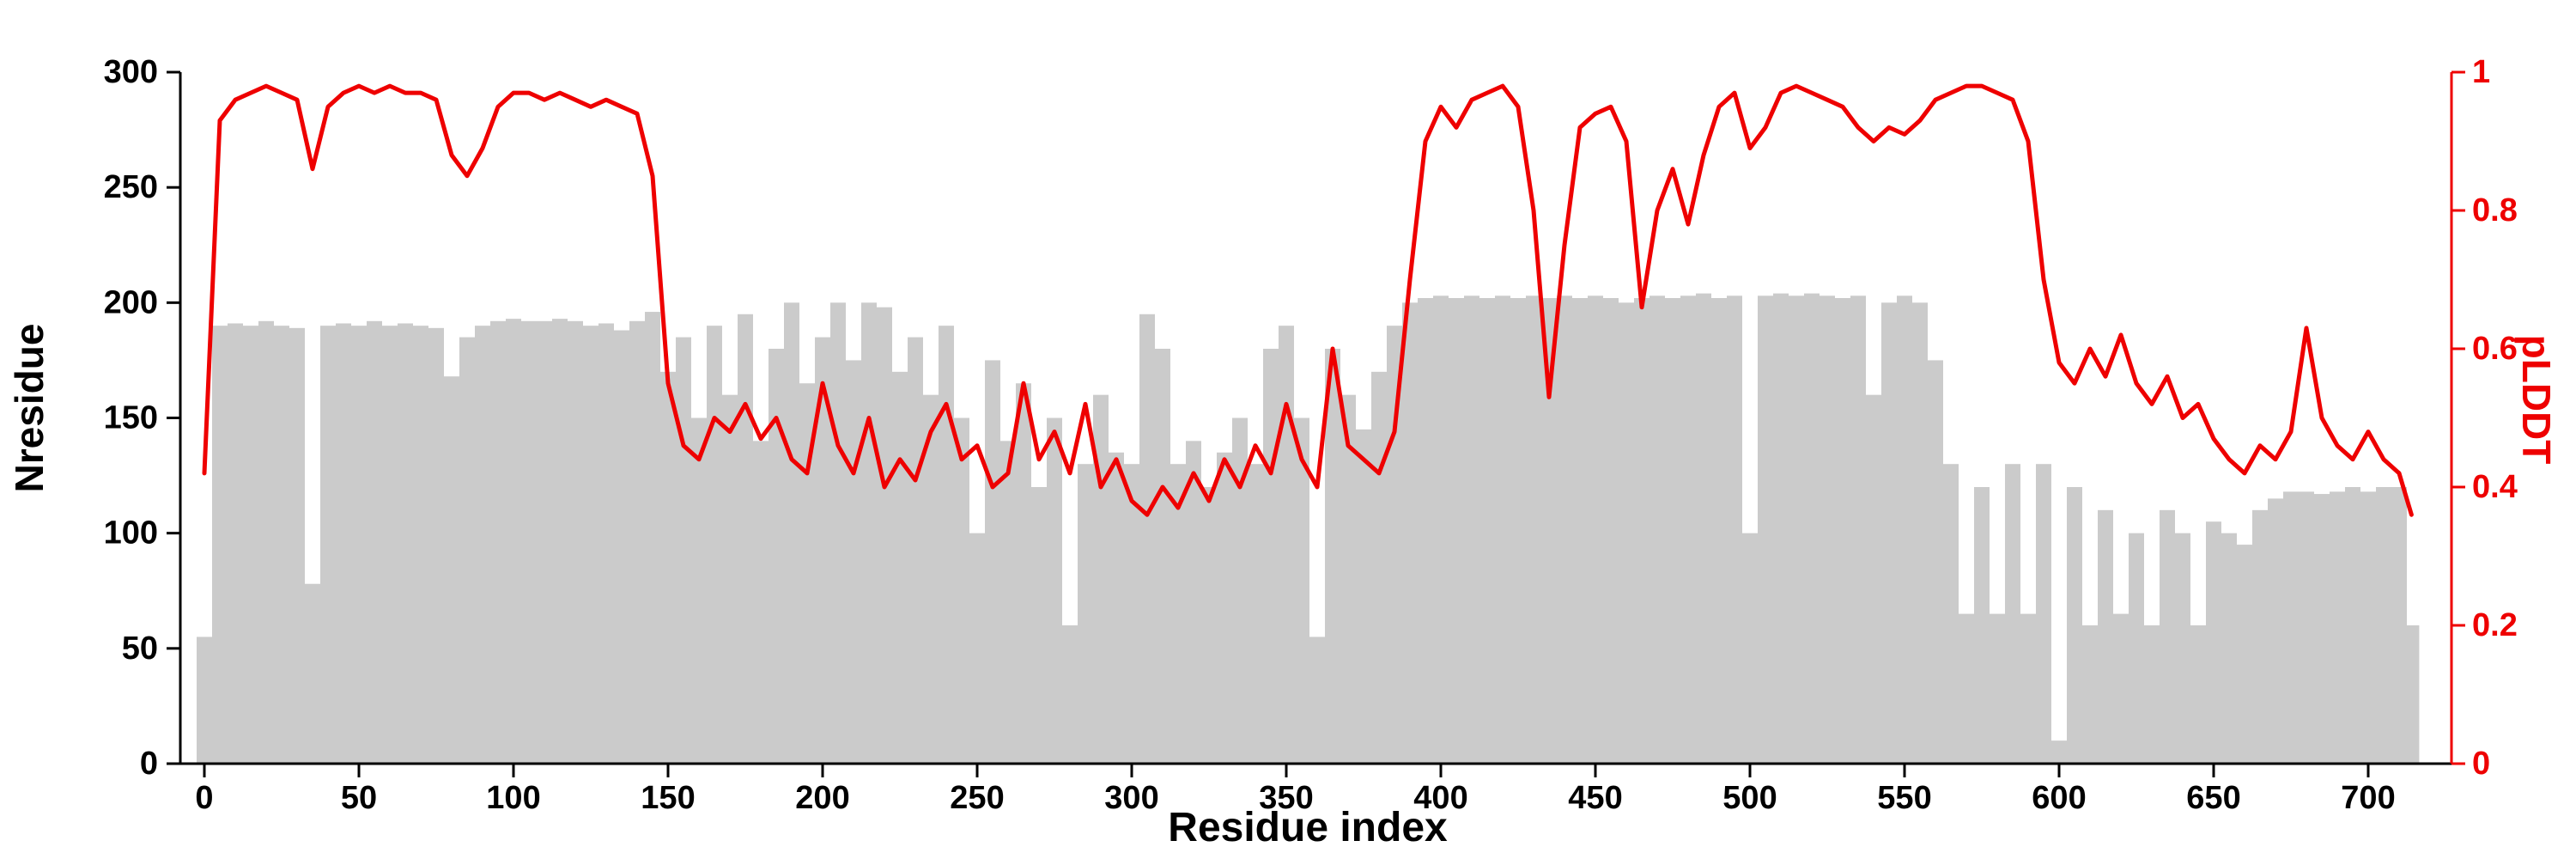 The image size is (2576, 859). What do you see at coordinates (2495, 349) in the screenshot?
I see `y-right-tick-label: 0.6` at bounding box center [2495, 349].